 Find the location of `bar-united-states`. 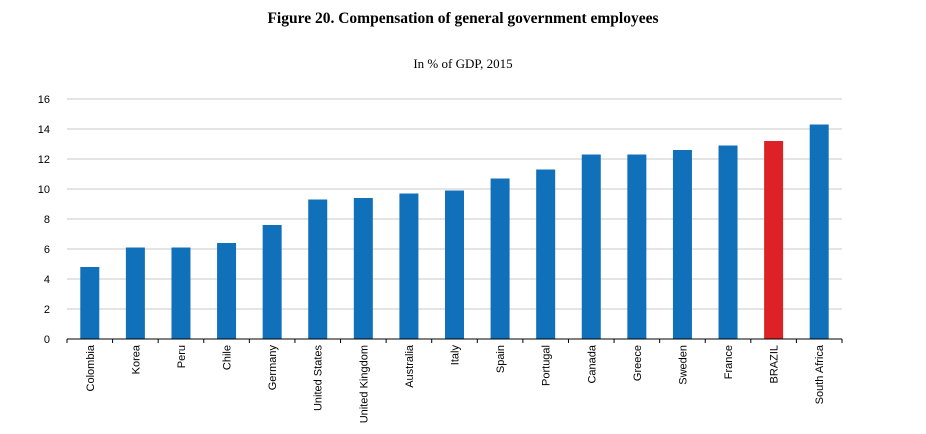

bar-united-states is located at coordinates (318, 269).